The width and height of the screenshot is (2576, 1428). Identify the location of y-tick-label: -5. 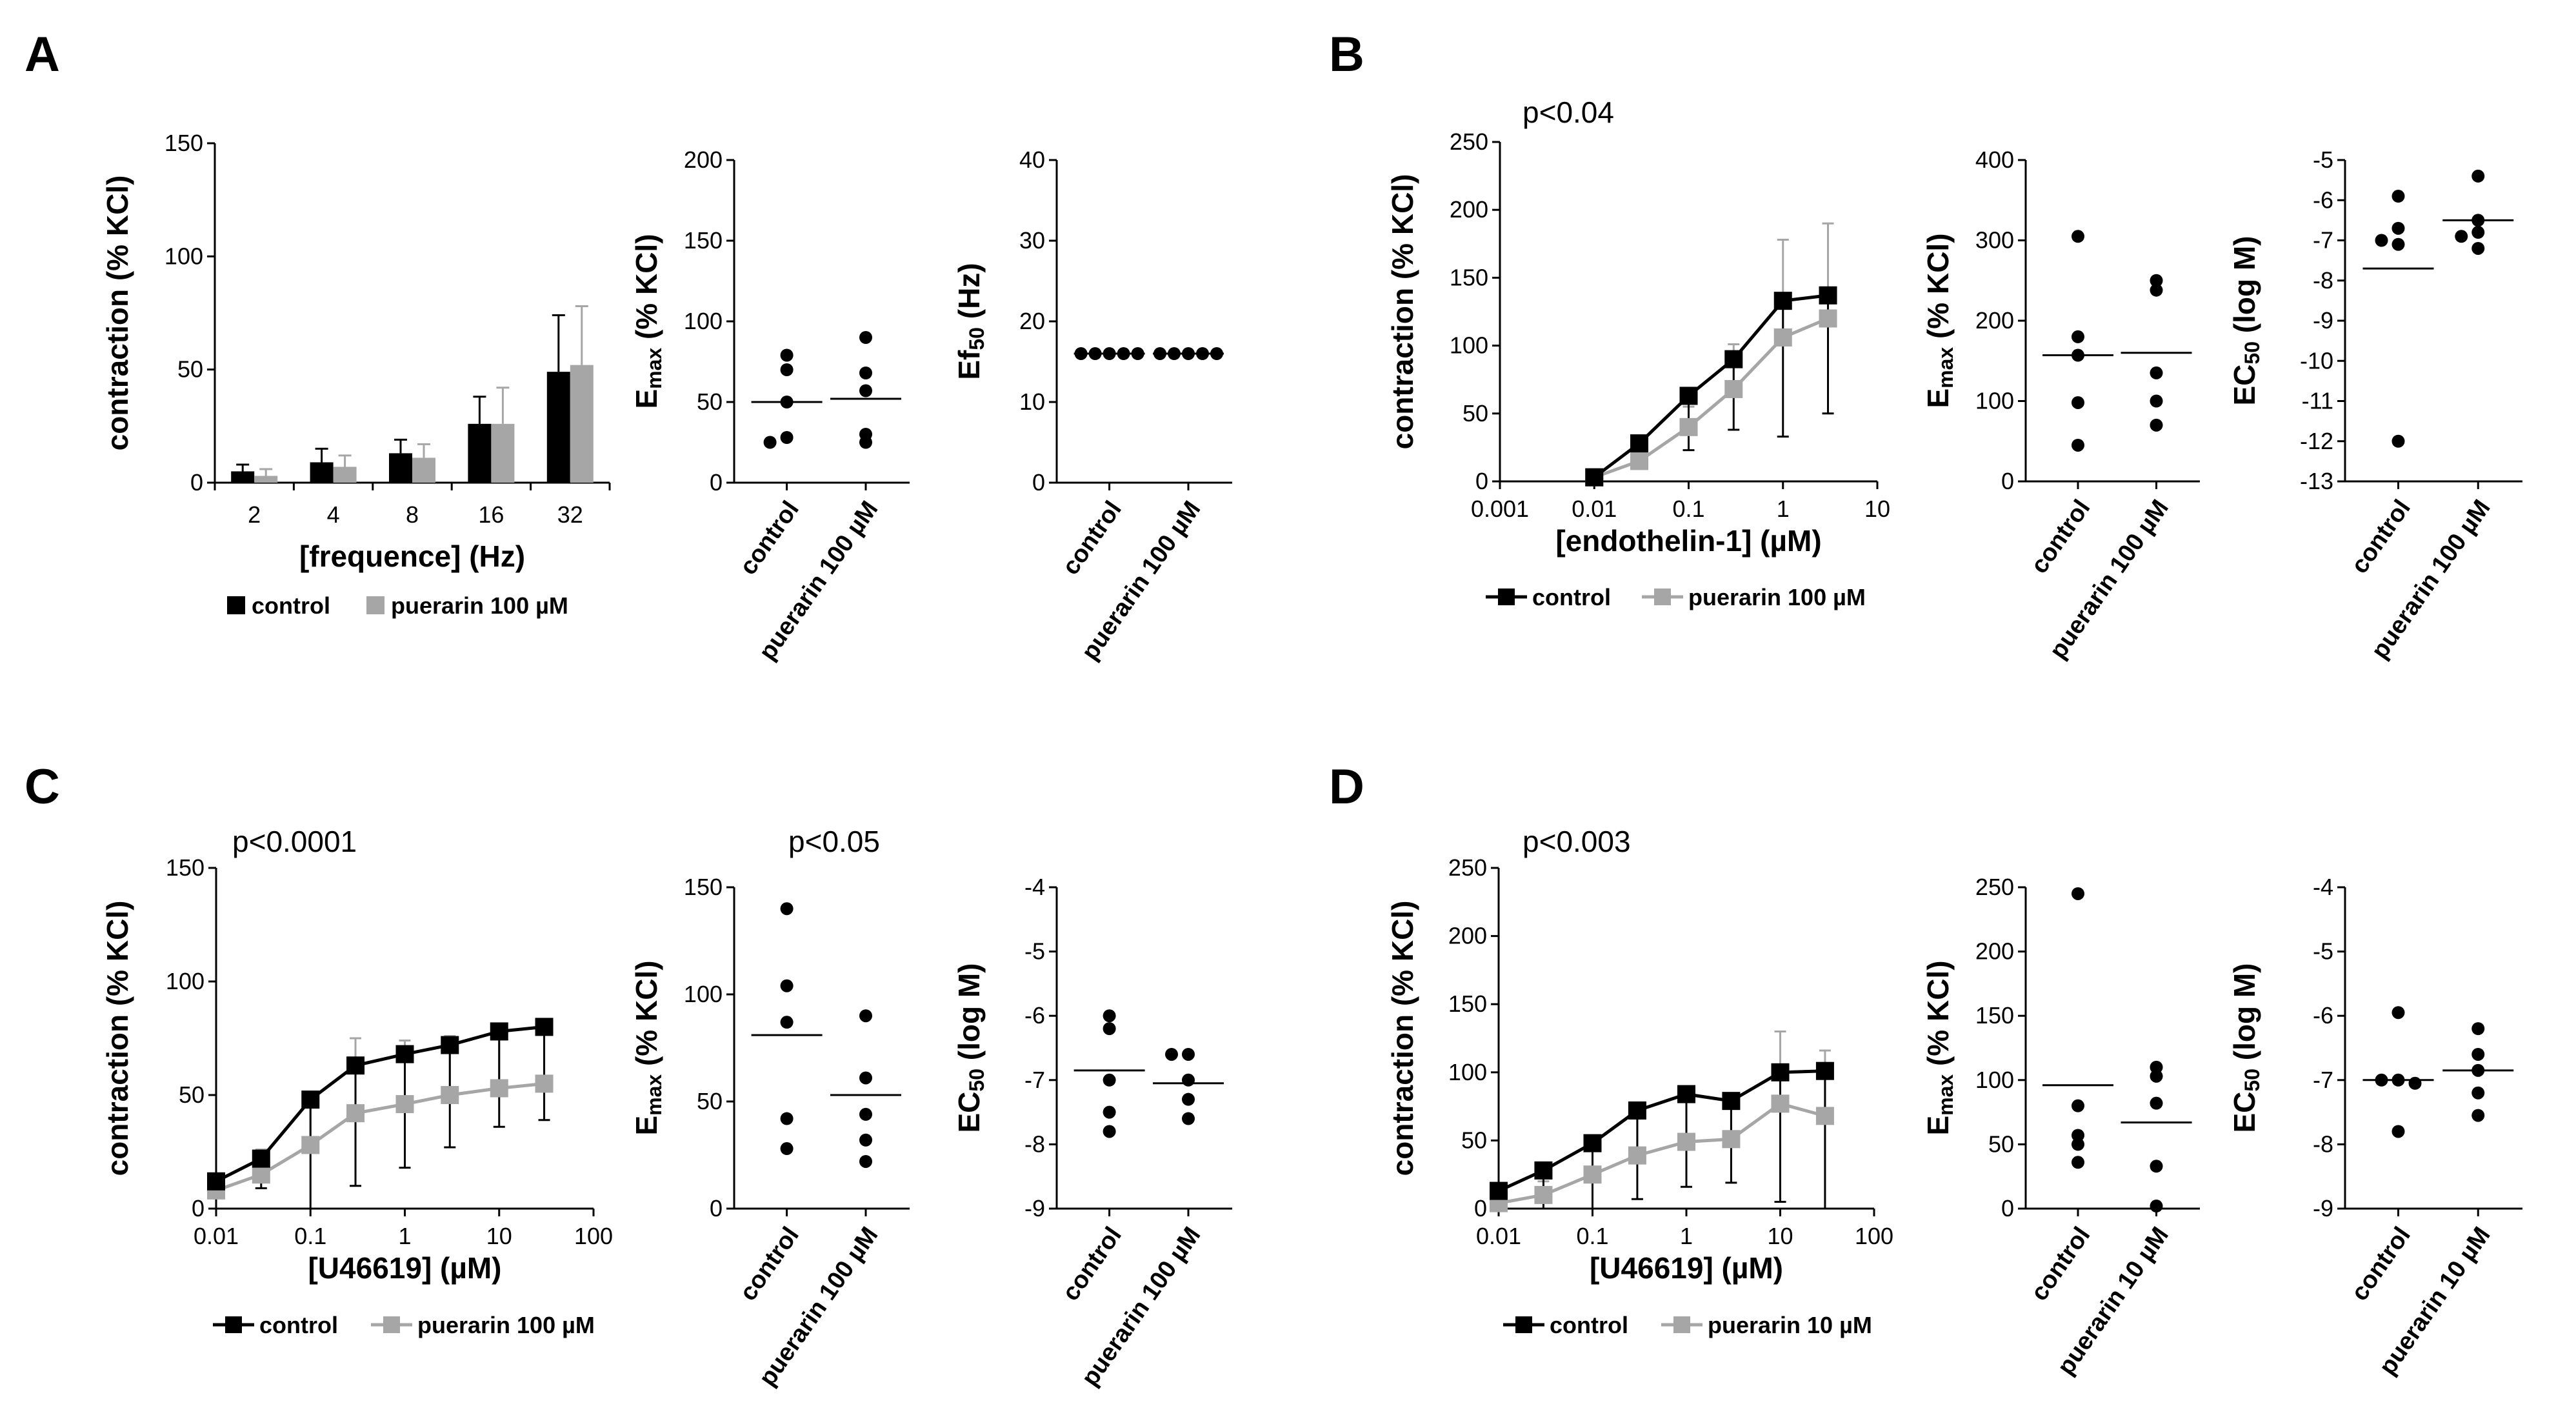
(1034, 952).